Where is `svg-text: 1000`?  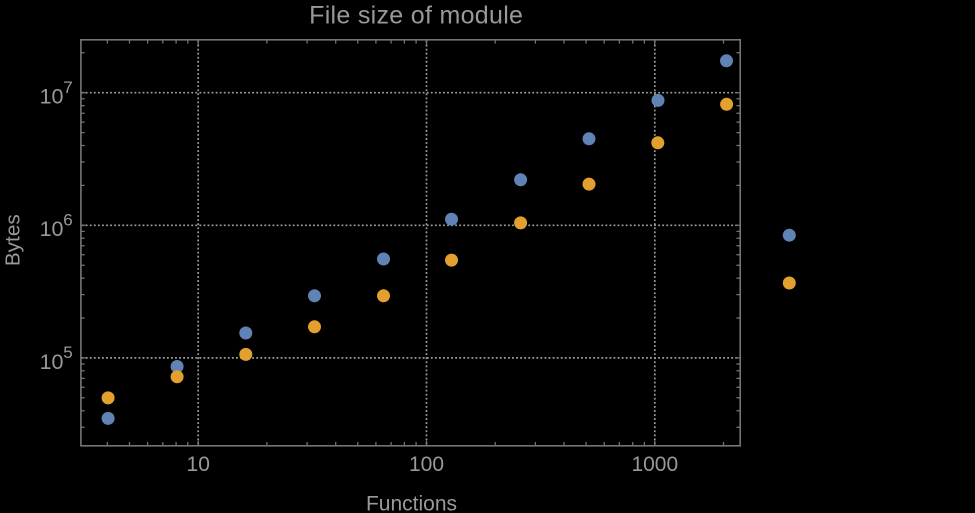
svg-text: 1000 is located at coordinates (654, 464).